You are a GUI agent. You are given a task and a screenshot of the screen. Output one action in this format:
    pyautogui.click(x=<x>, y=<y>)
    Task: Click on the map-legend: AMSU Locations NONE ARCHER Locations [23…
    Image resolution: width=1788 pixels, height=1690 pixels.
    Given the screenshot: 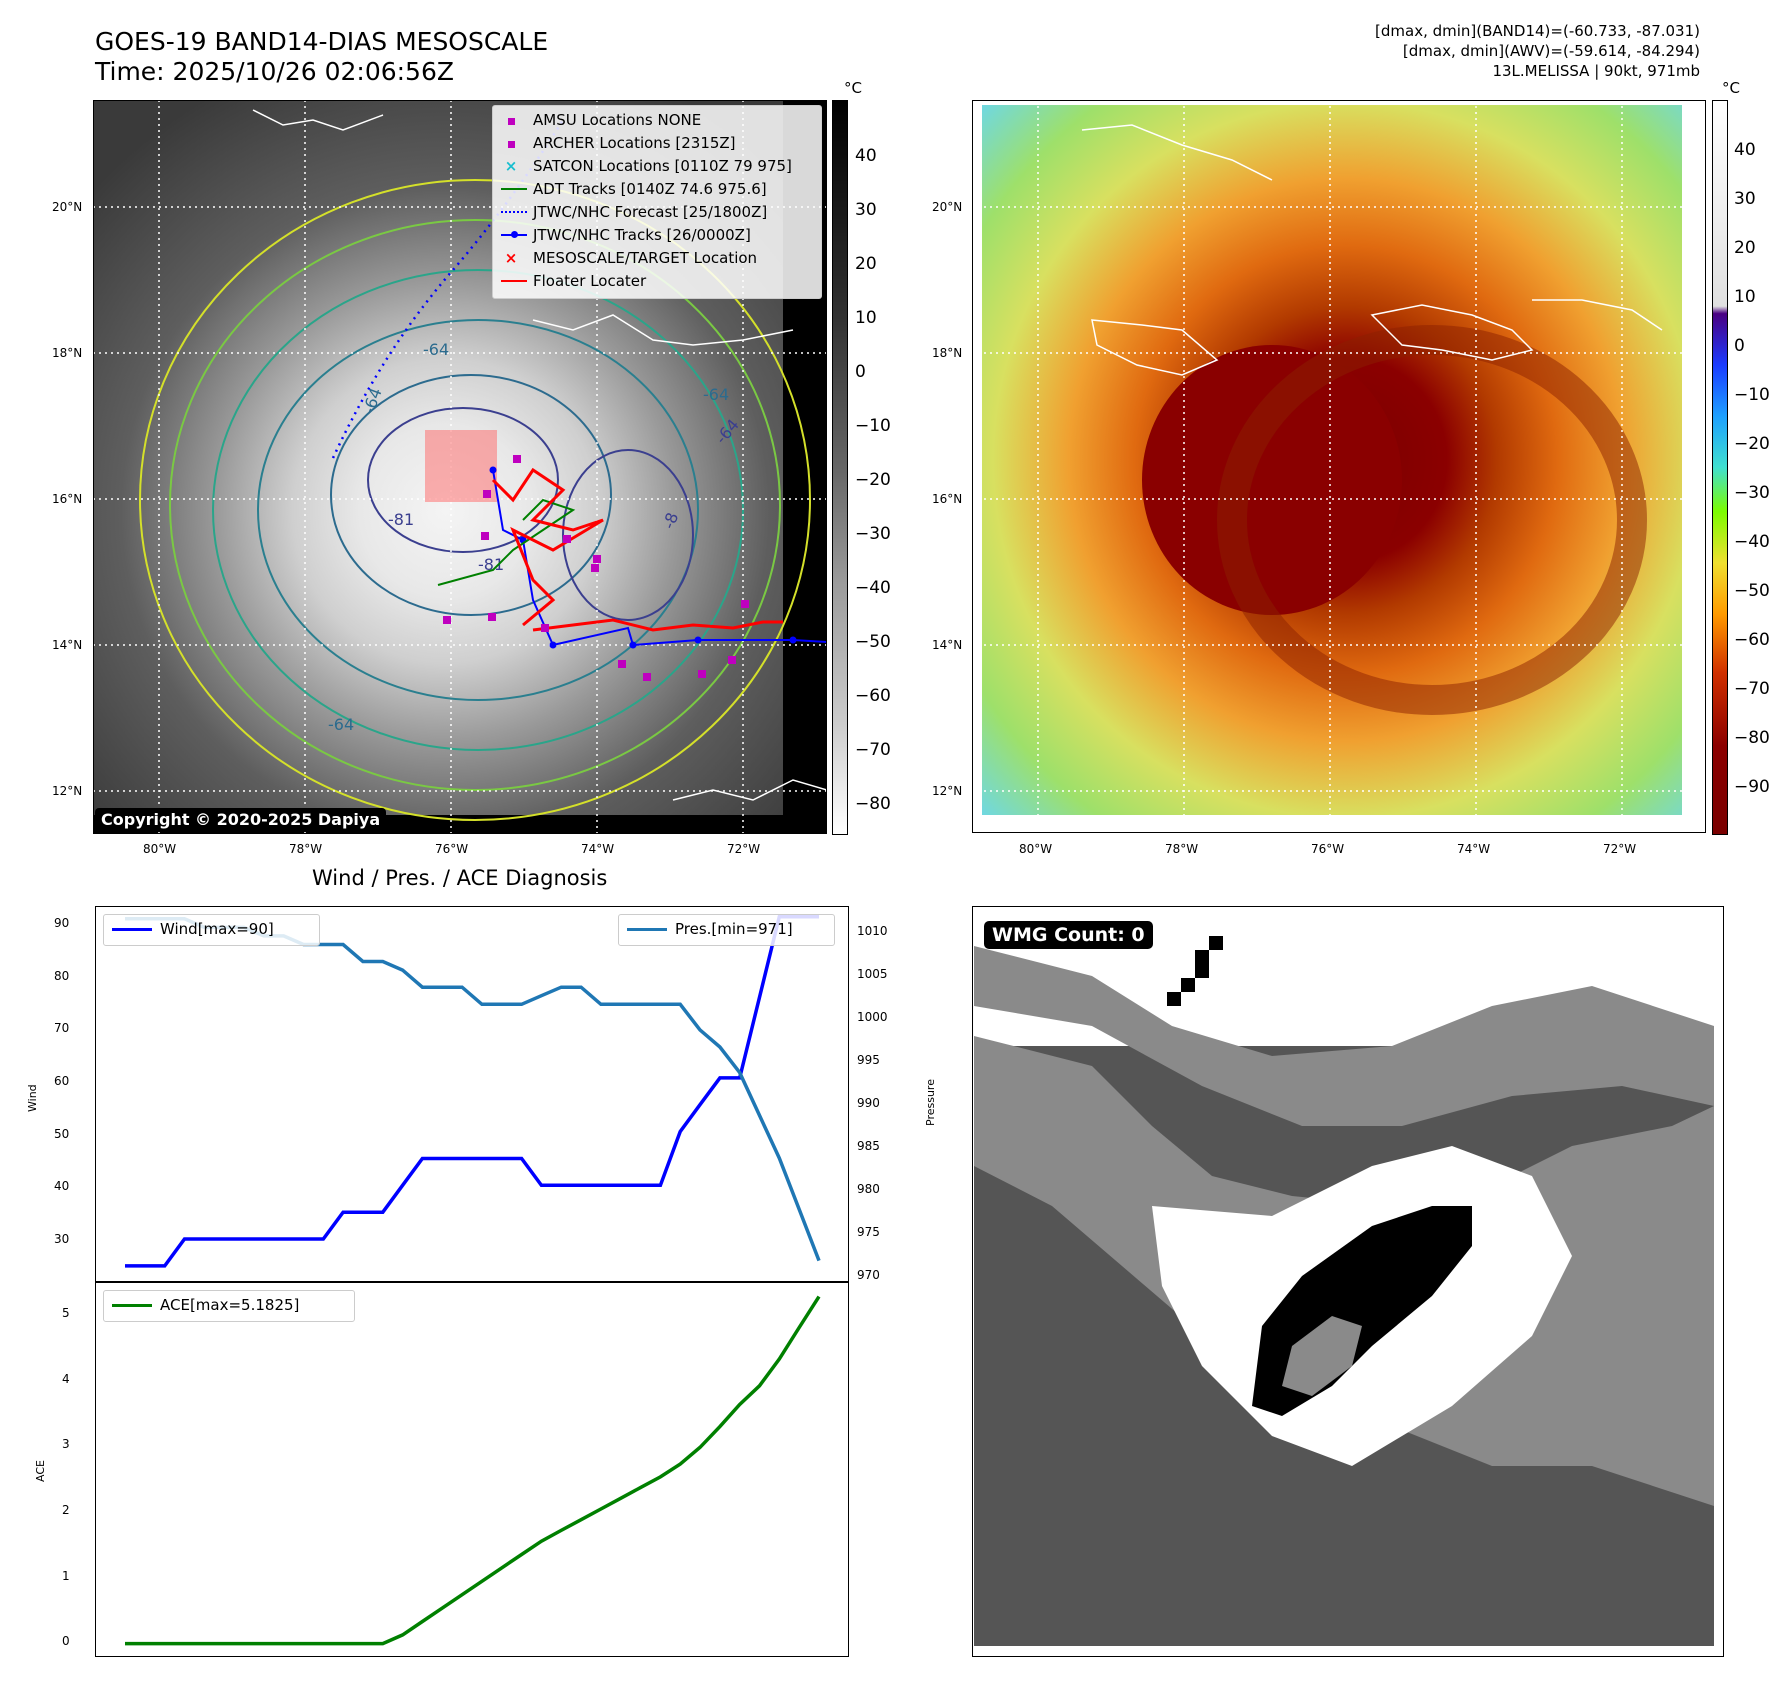 What is the action you would take?
    pyautogui.click(x=657, y=202)
    